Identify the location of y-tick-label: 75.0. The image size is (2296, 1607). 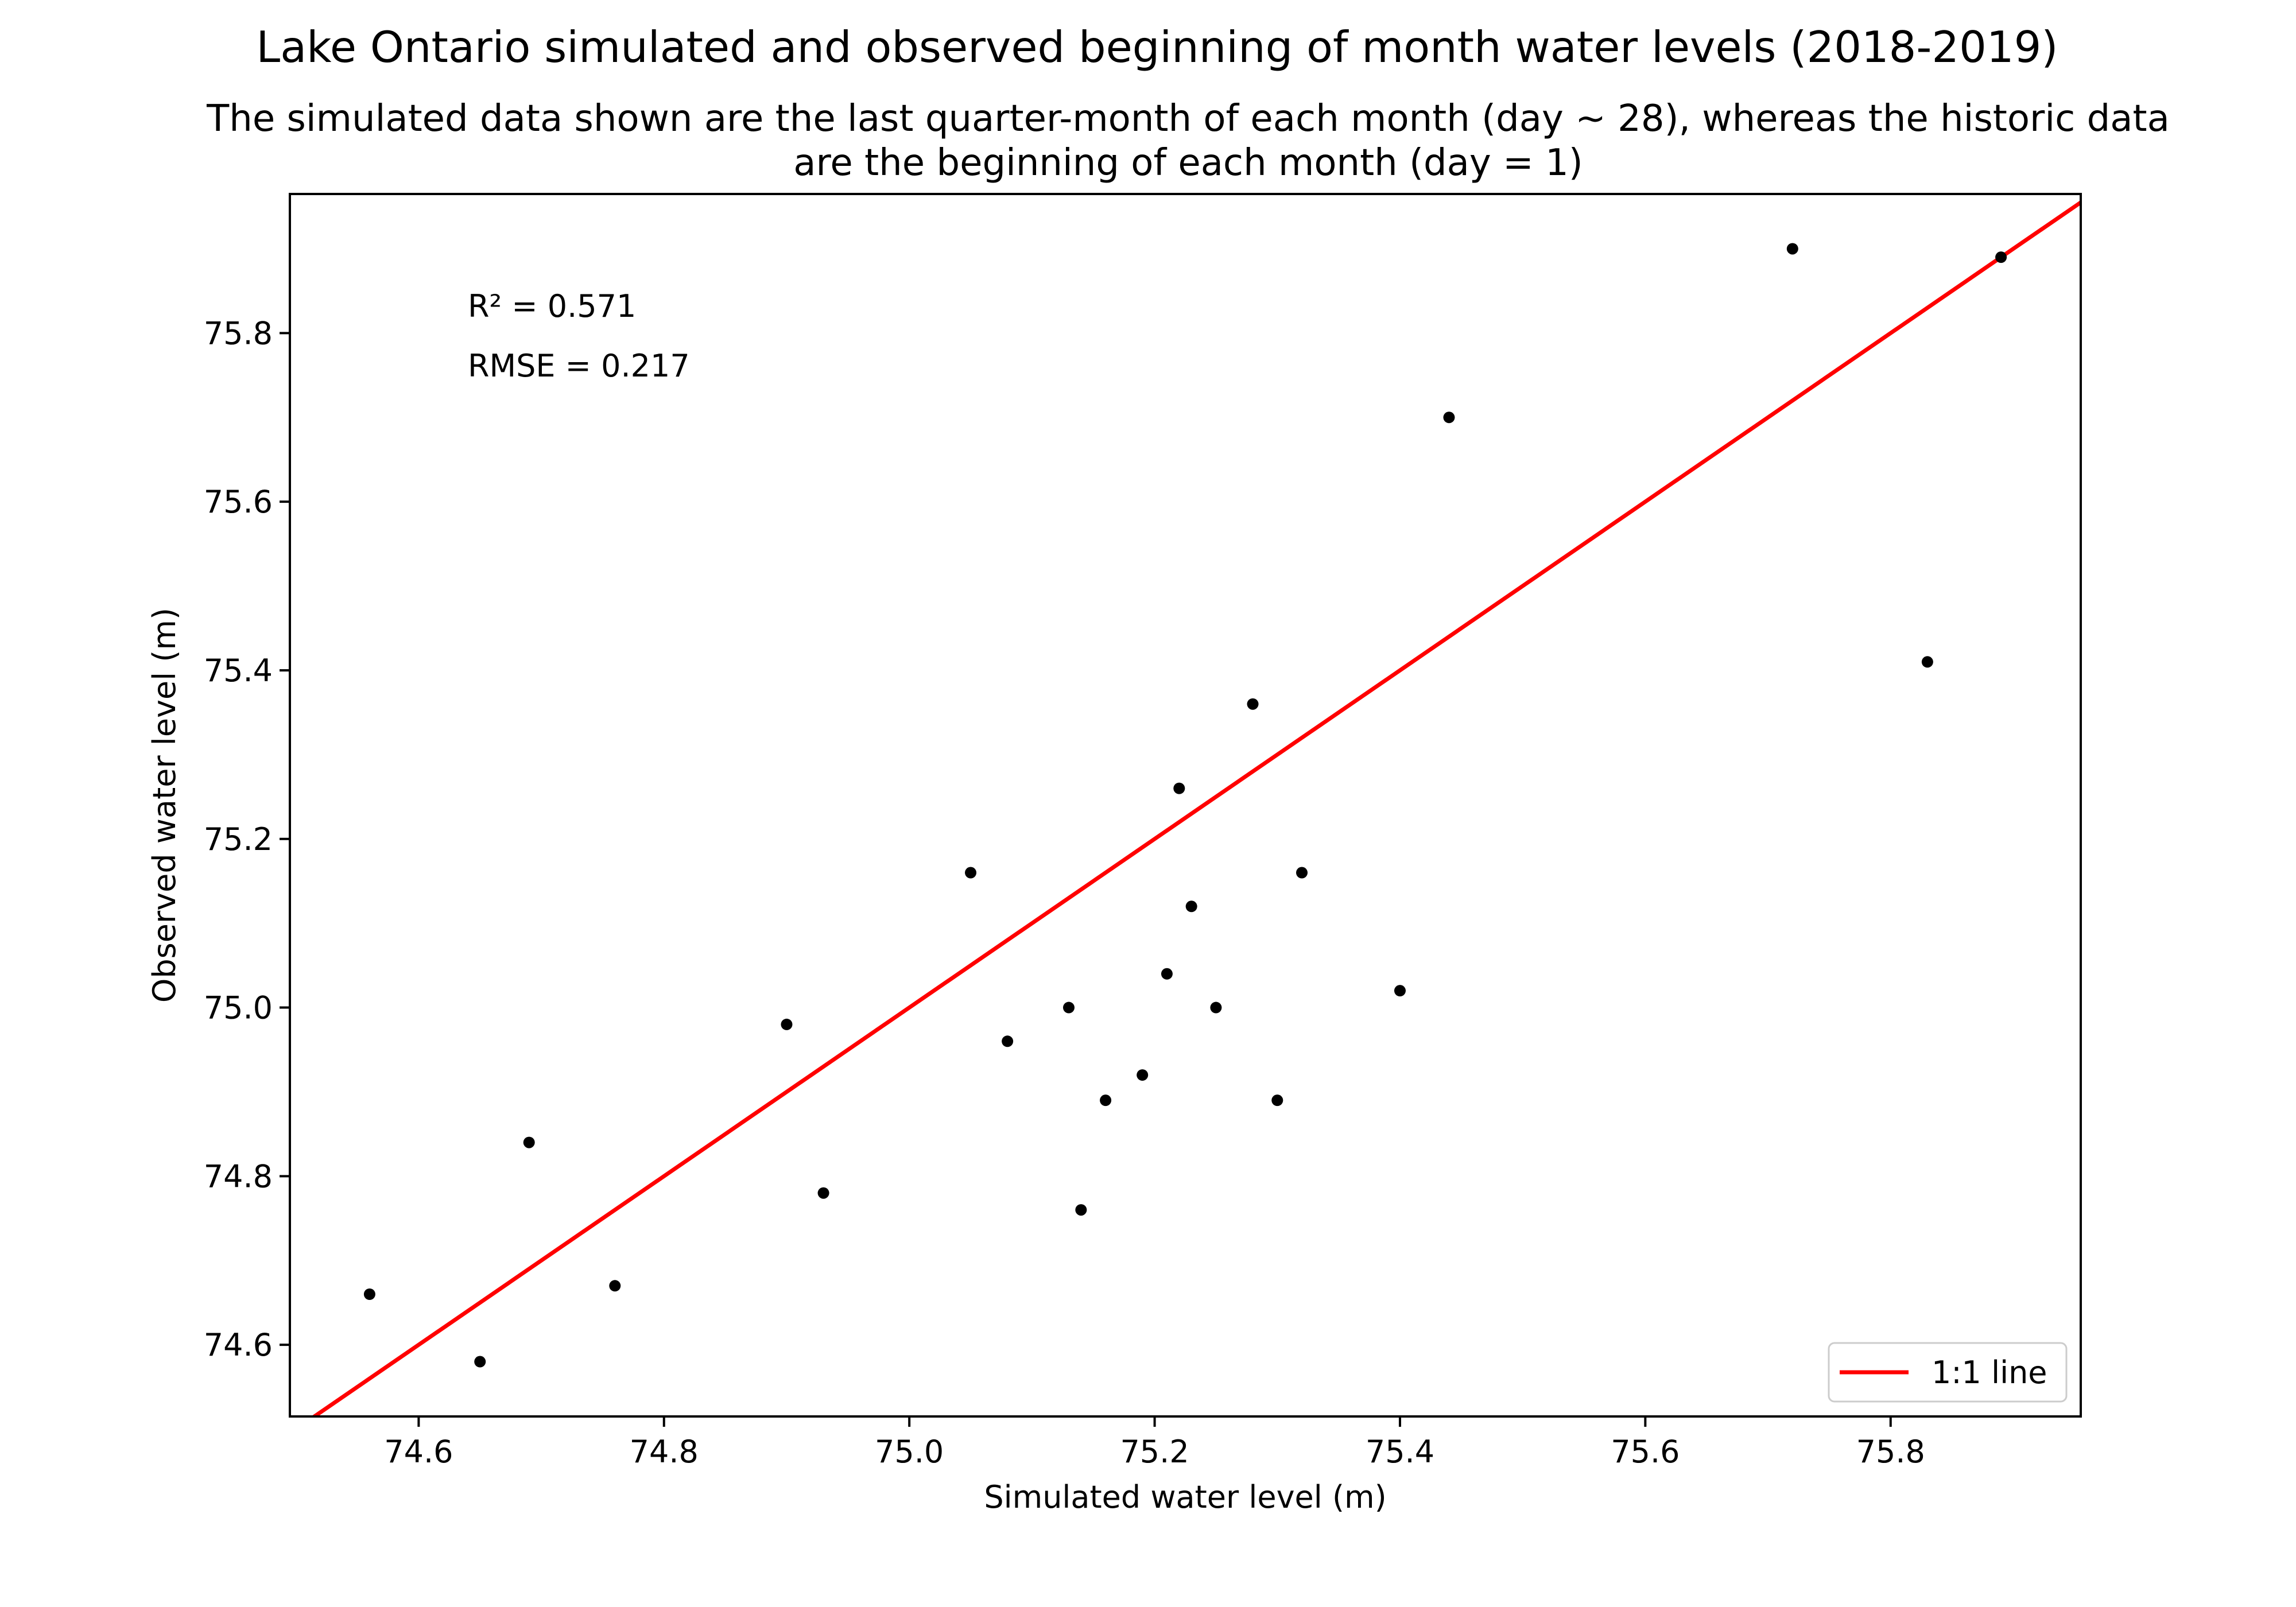
(238, 1008).